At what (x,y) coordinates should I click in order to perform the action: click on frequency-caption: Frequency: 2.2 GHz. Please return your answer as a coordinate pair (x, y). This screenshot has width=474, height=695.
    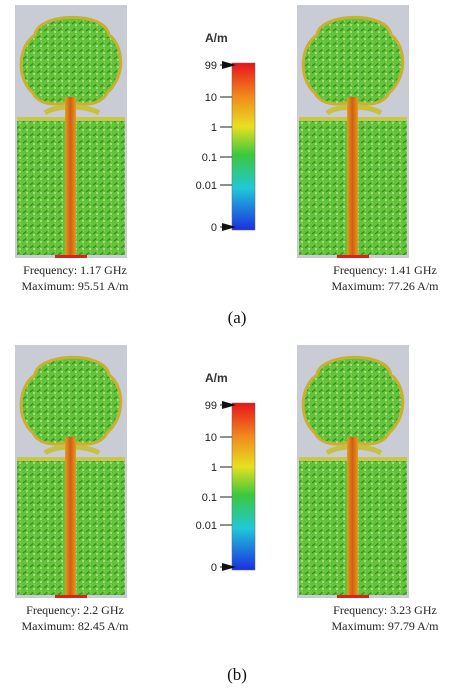
    Looking at the image, I should click on (75, 610).